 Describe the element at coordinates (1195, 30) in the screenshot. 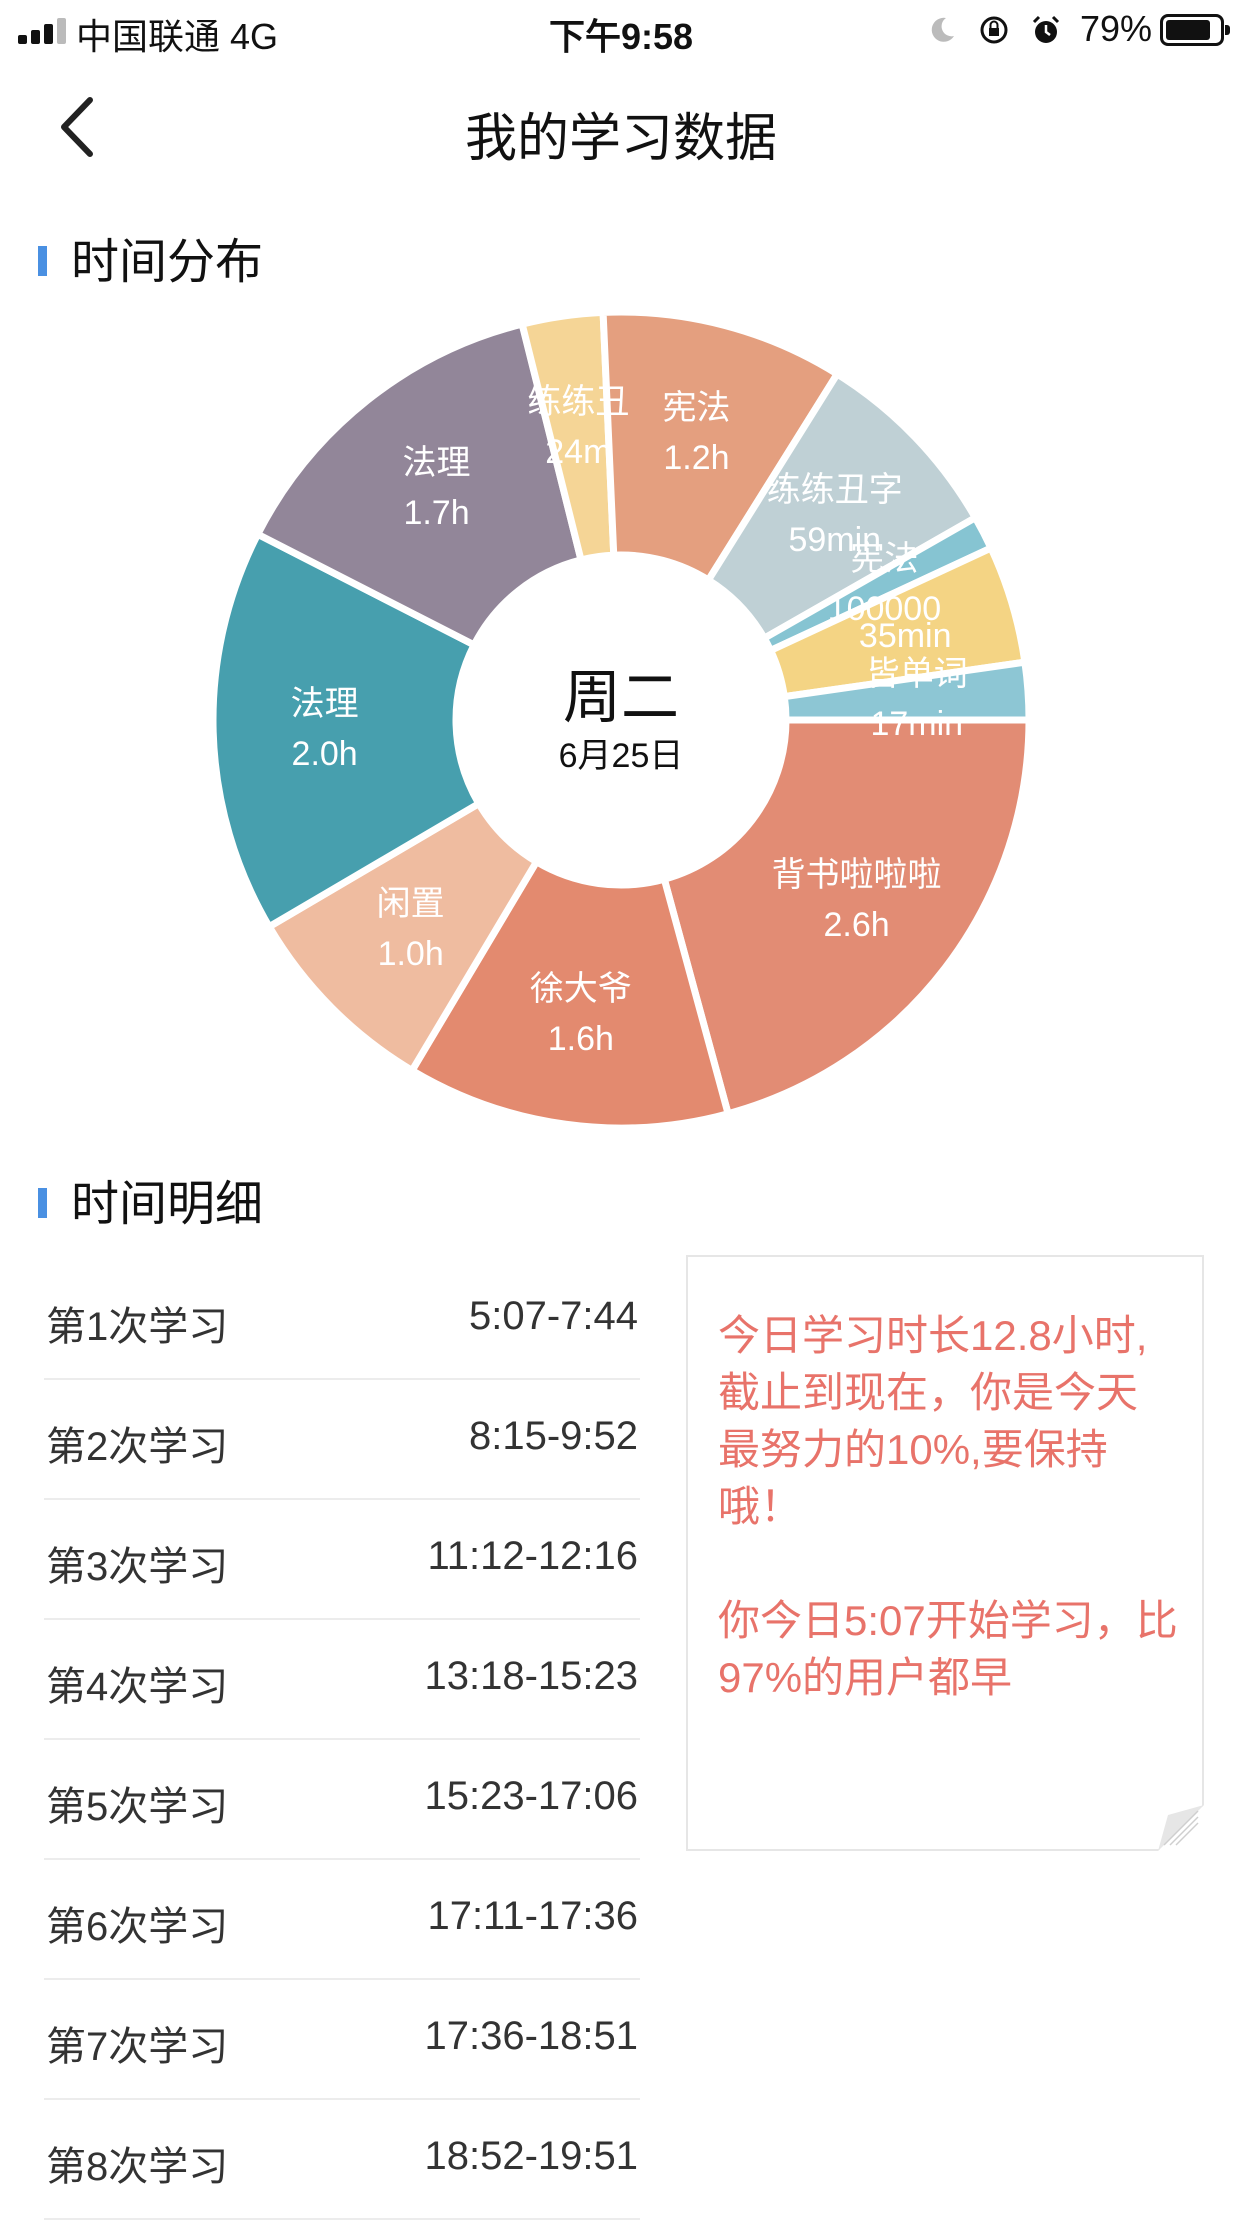

I see `battery-icon` at that location.